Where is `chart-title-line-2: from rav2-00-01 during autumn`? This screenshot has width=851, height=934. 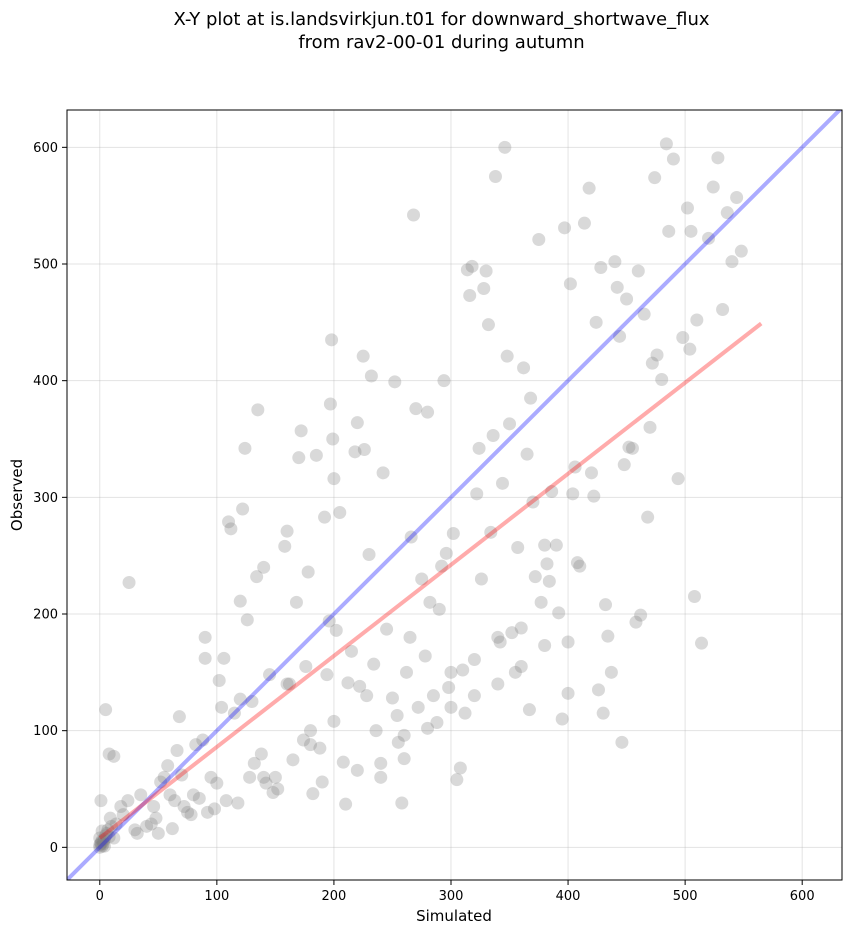 chart-title-line-2: from rav2-00-01 during autumn is located at coordinates (441, 42).